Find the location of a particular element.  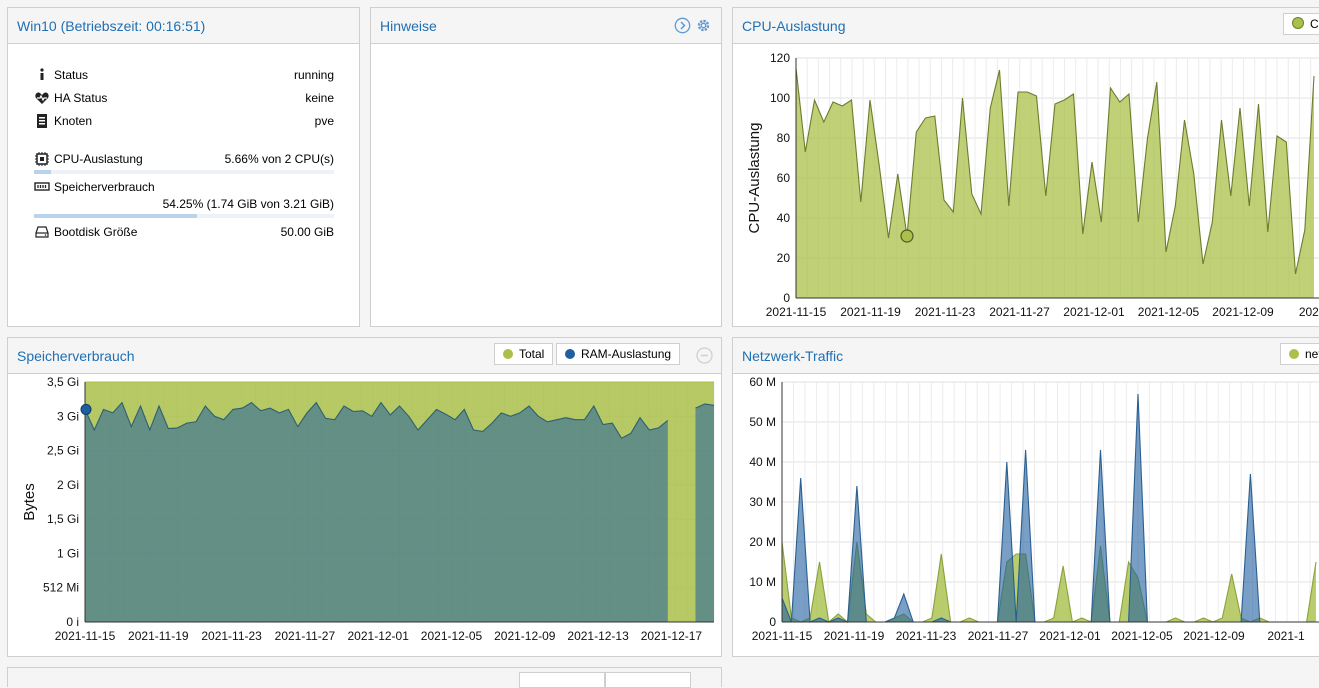

status-row: Status running is located at coordinates (184, 75).